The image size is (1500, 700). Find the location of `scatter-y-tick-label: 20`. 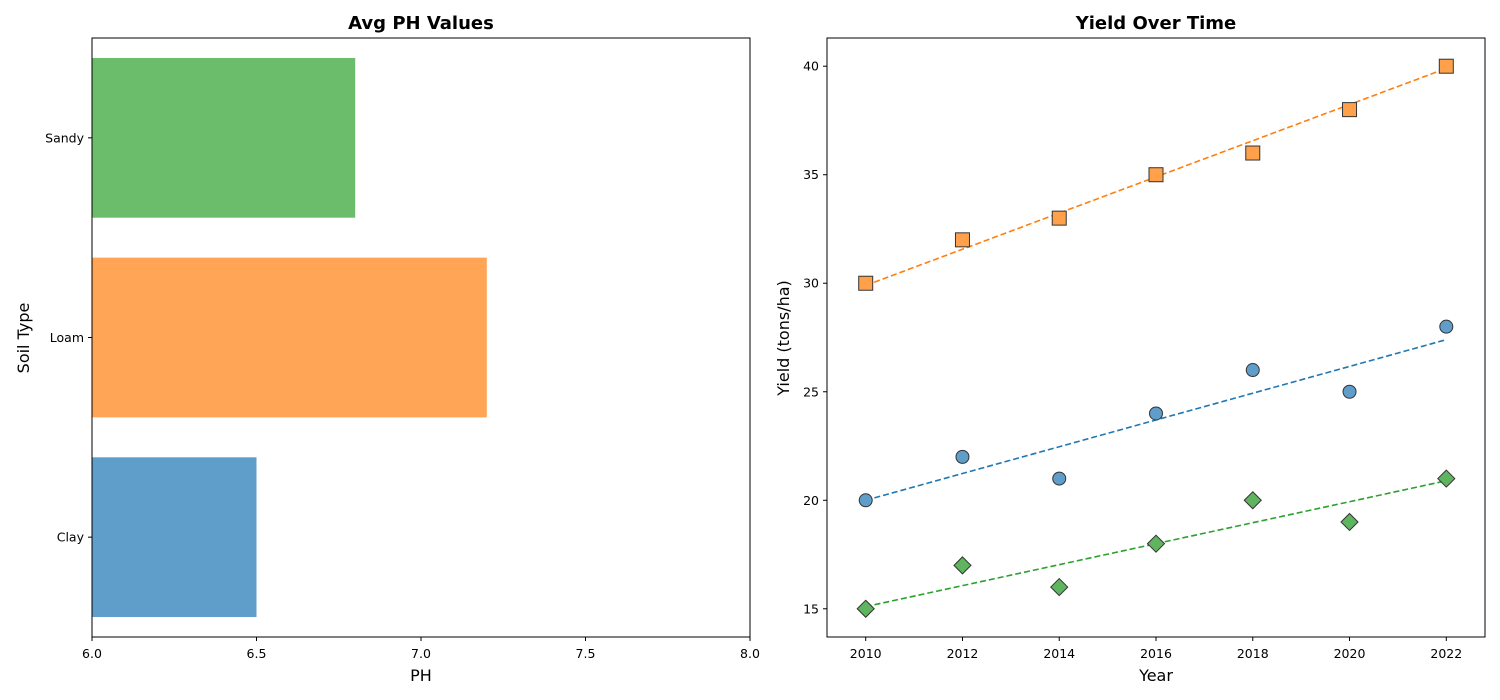

scatter-y-tick-label: 20 is located at coordinates (811, 500).